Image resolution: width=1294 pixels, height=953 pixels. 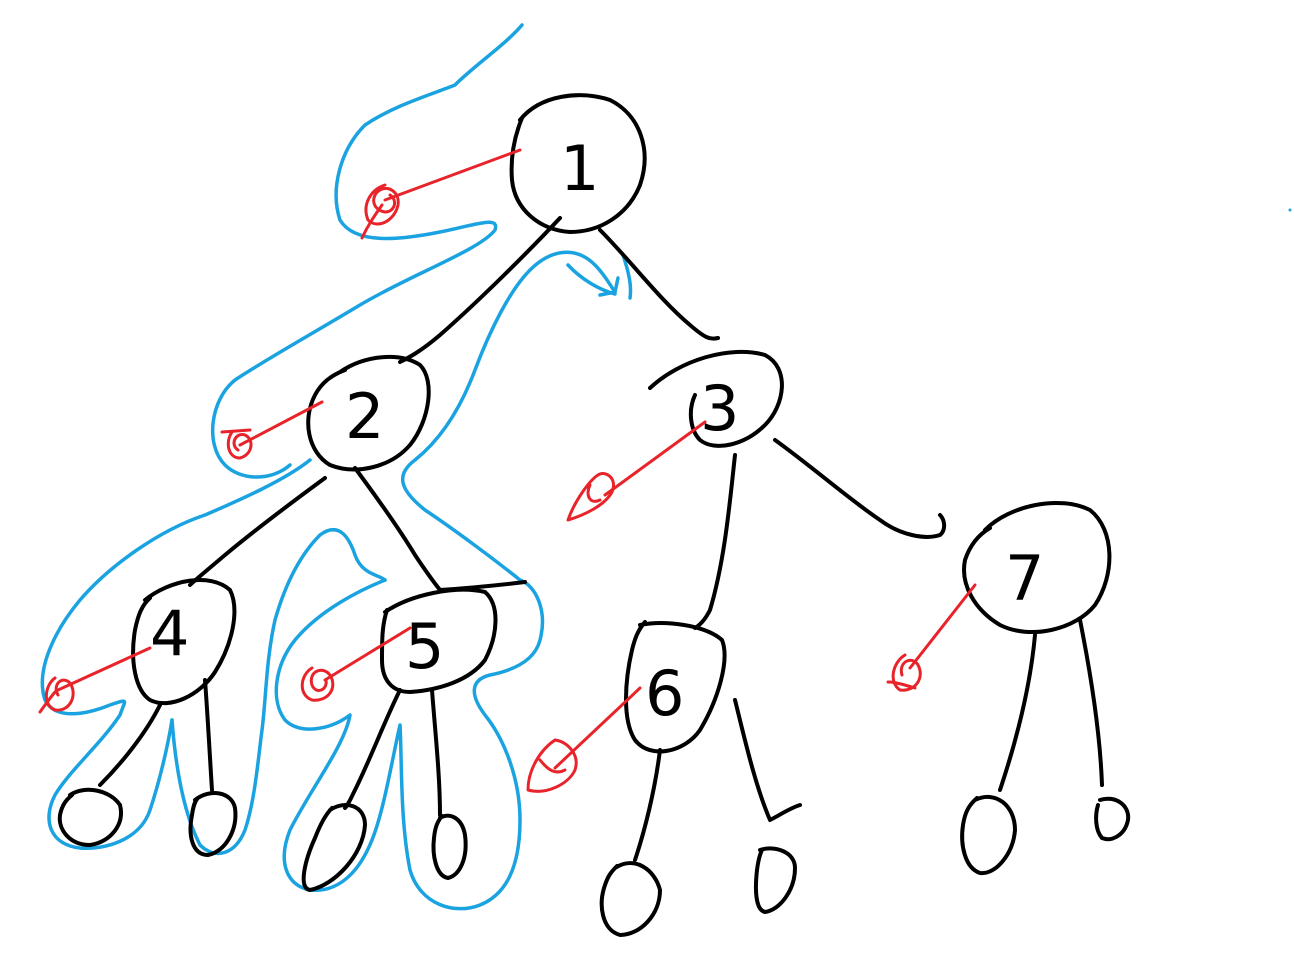 I want to click on node-1-circle, so click(x=578, y=163).